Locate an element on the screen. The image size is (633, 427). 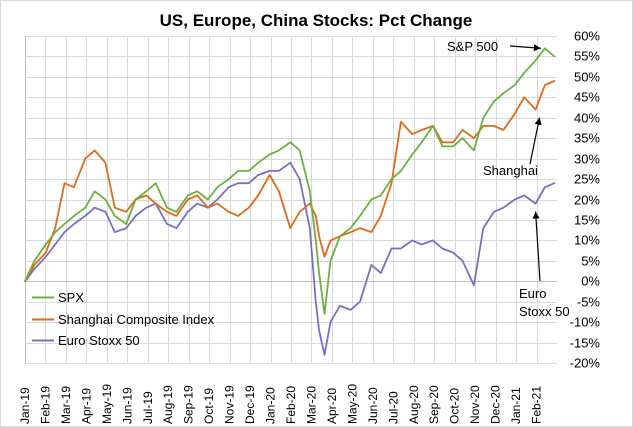
y-tick-label: 45% is located at coordinates (587, 97).